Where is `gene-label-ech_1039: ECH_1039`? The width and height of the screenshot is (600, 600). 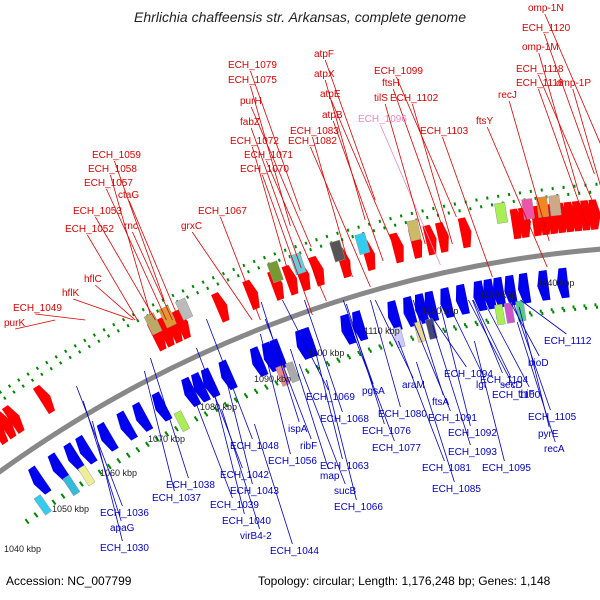
gene-label-ech_1039: ECH_1039 is located at coordinates (234, 505).